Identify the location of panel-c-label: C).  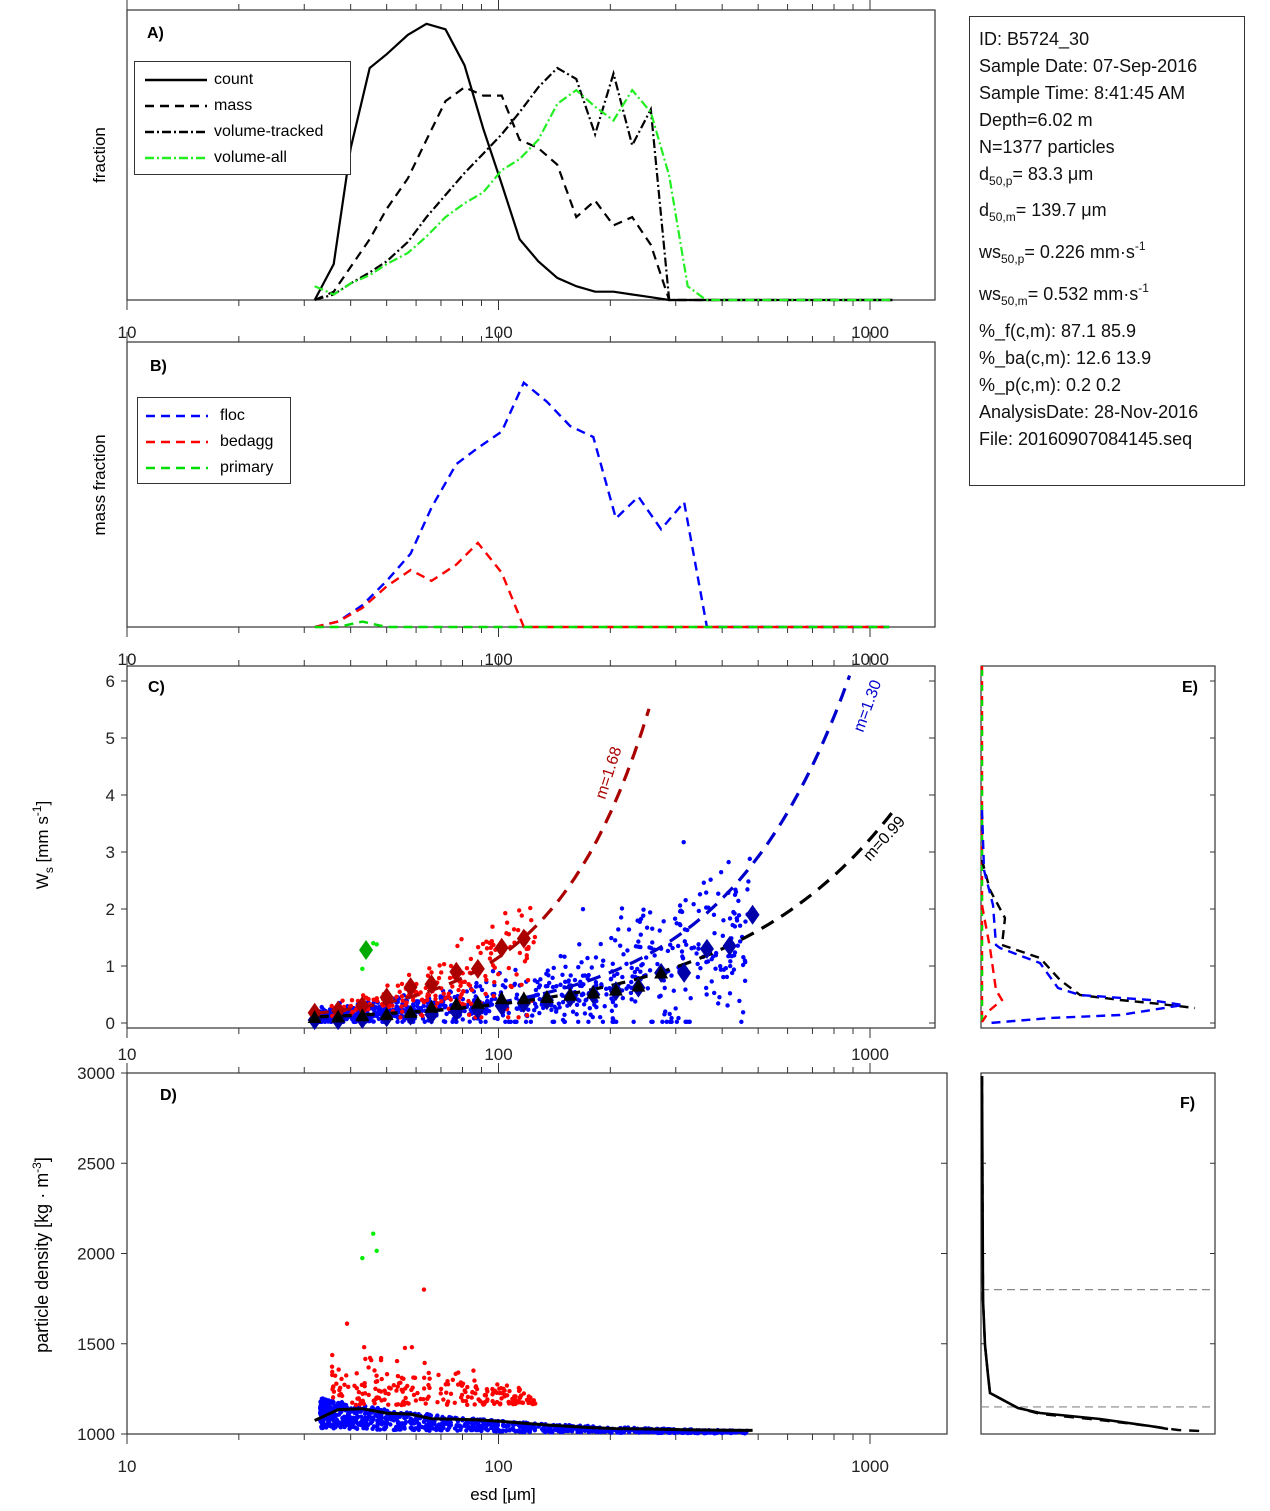
(156, 687).